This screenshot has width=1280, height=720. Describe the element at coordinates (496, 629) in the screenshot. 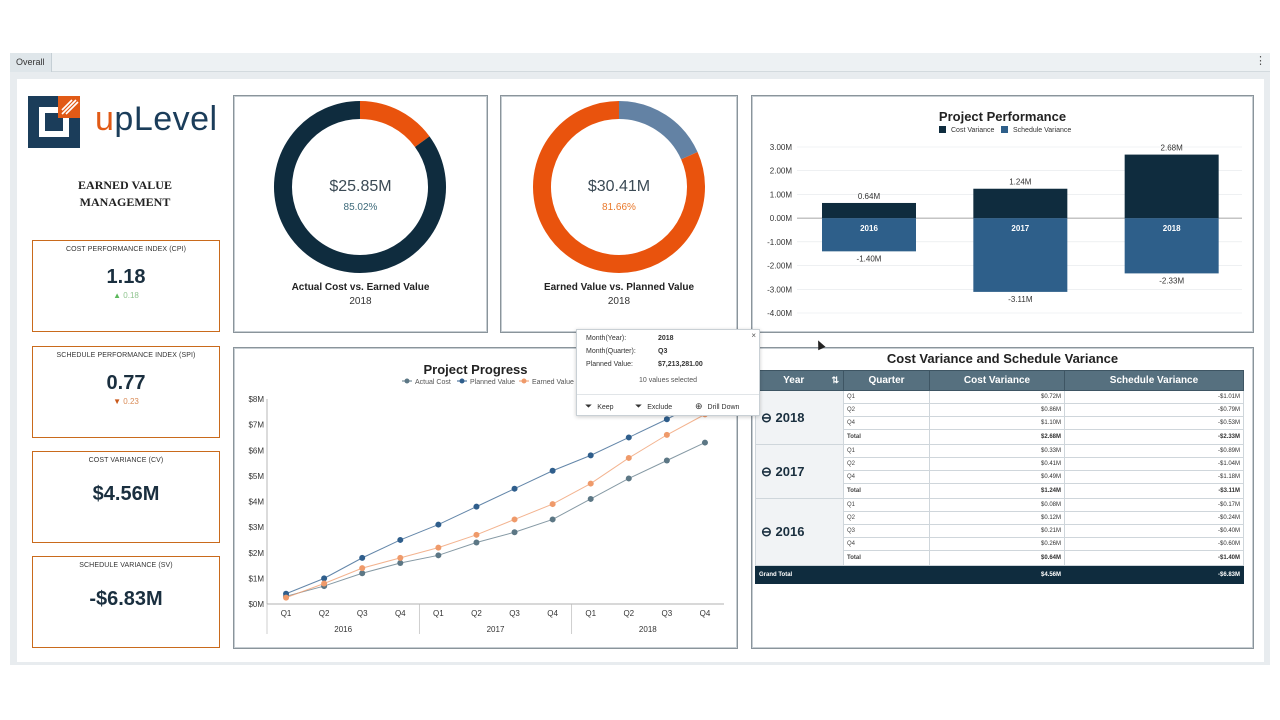

I see `x-group-label: 2017` at that location.